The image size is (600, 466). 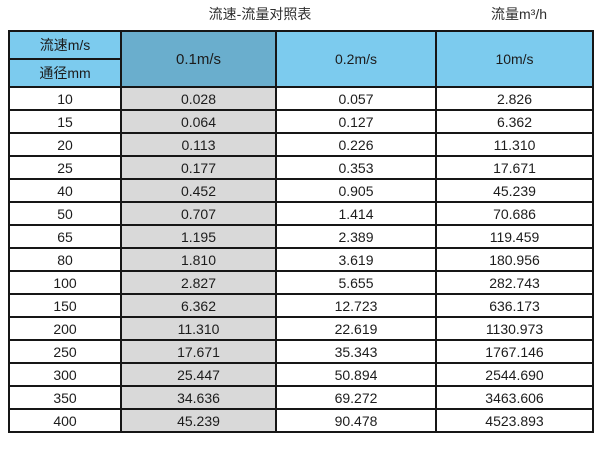 What do you see at coordinates (356, 236) in the screenshot?
I see `value-cell-0-2ms: 2.389` at bounding box center [356, 236].